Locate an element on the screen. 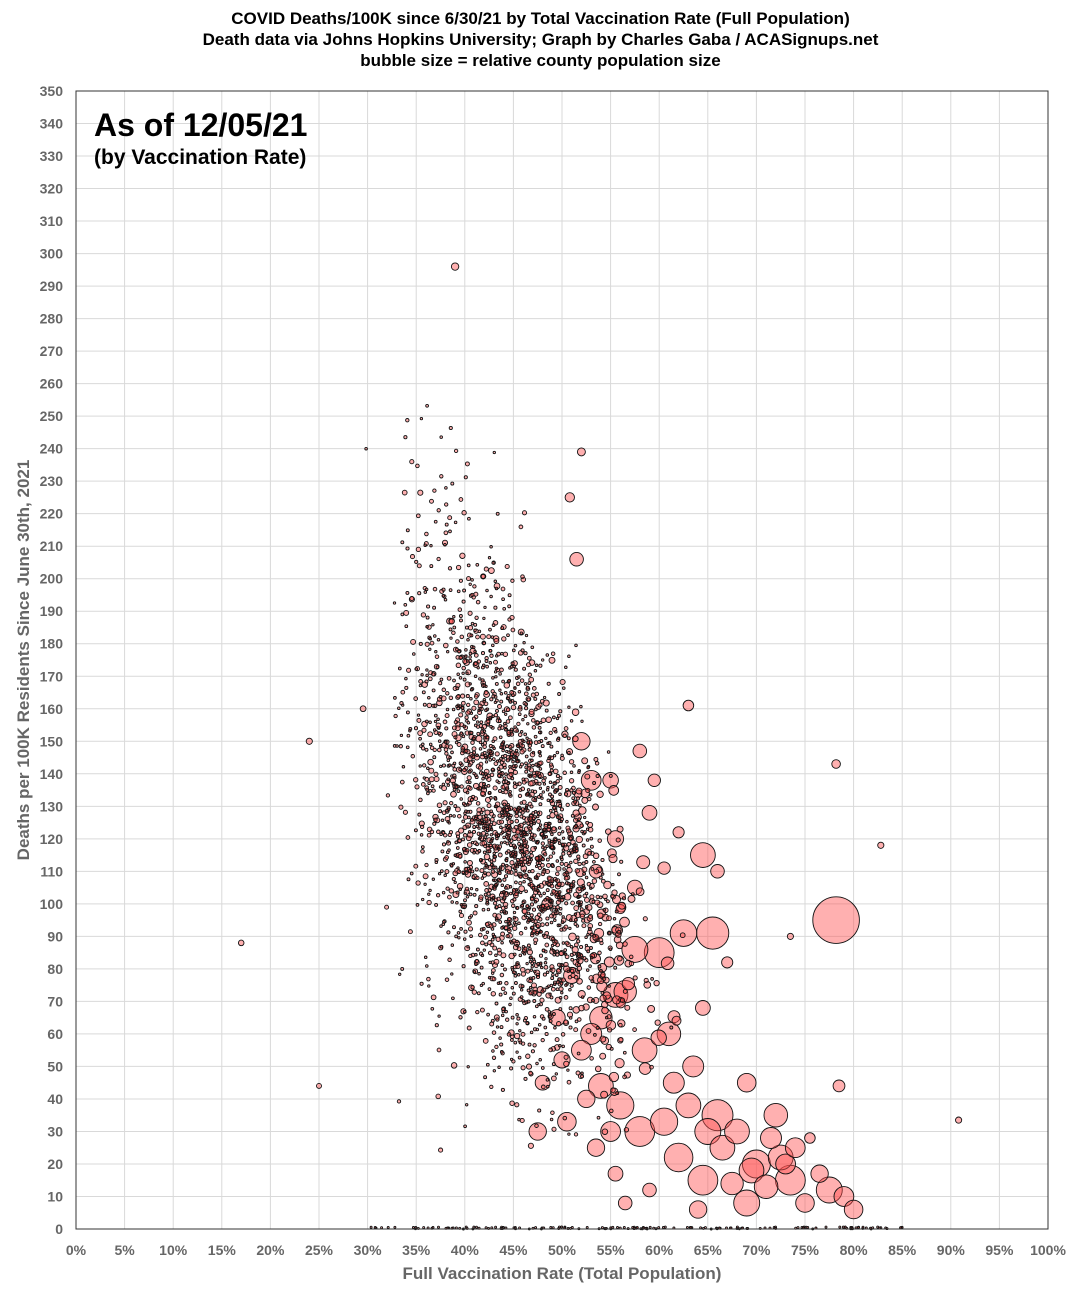 The width and height of the screenshot is (1081, 1297). x-tick-label: 35% is located at coordinates (416, 1250).